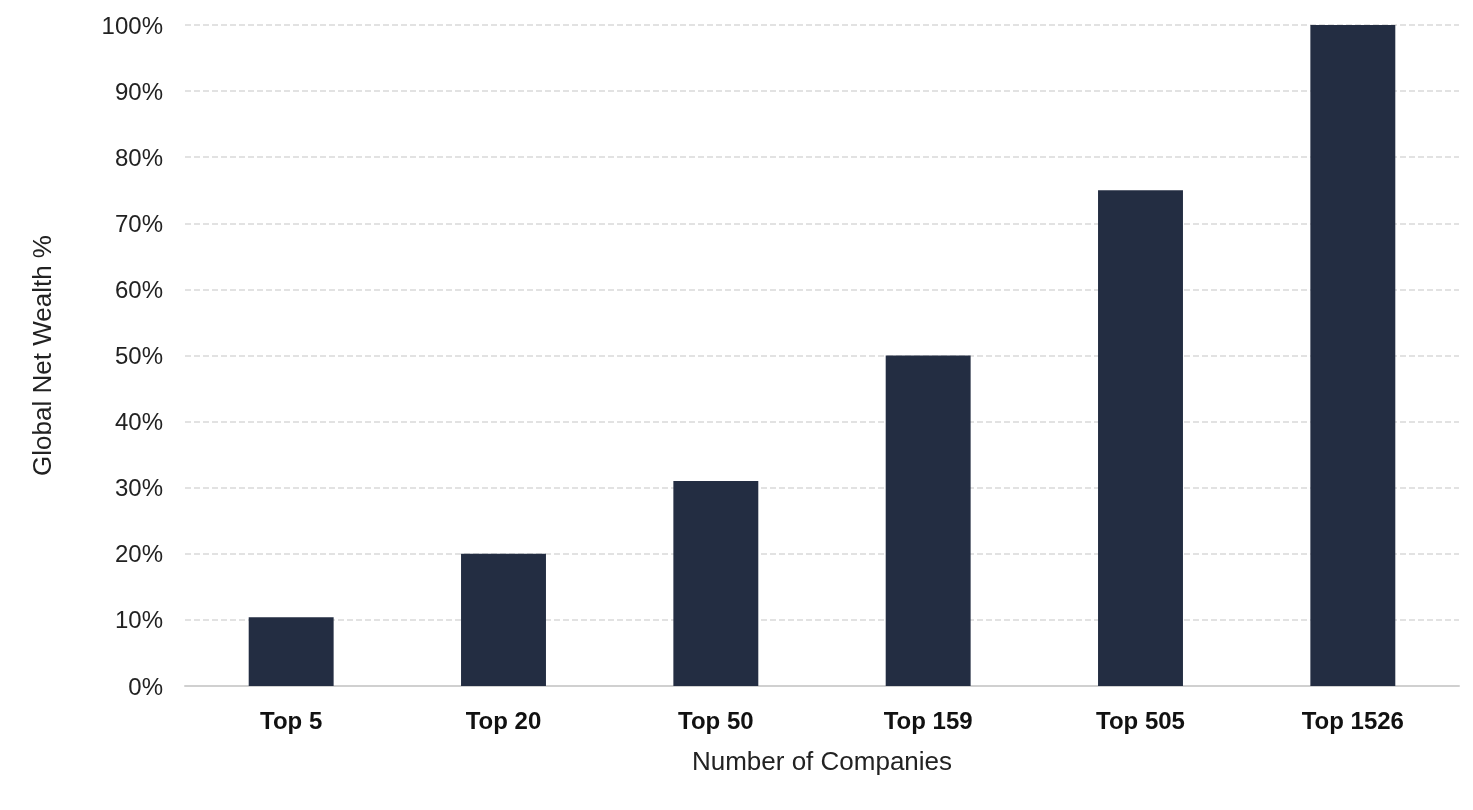 Image resolution: width=1473 pixels, height=810 pixels. What do you see at coordinates (503, 720) in the screenshot?
I see `x-tick-label: Top 20` at bounding box center [503, 720].